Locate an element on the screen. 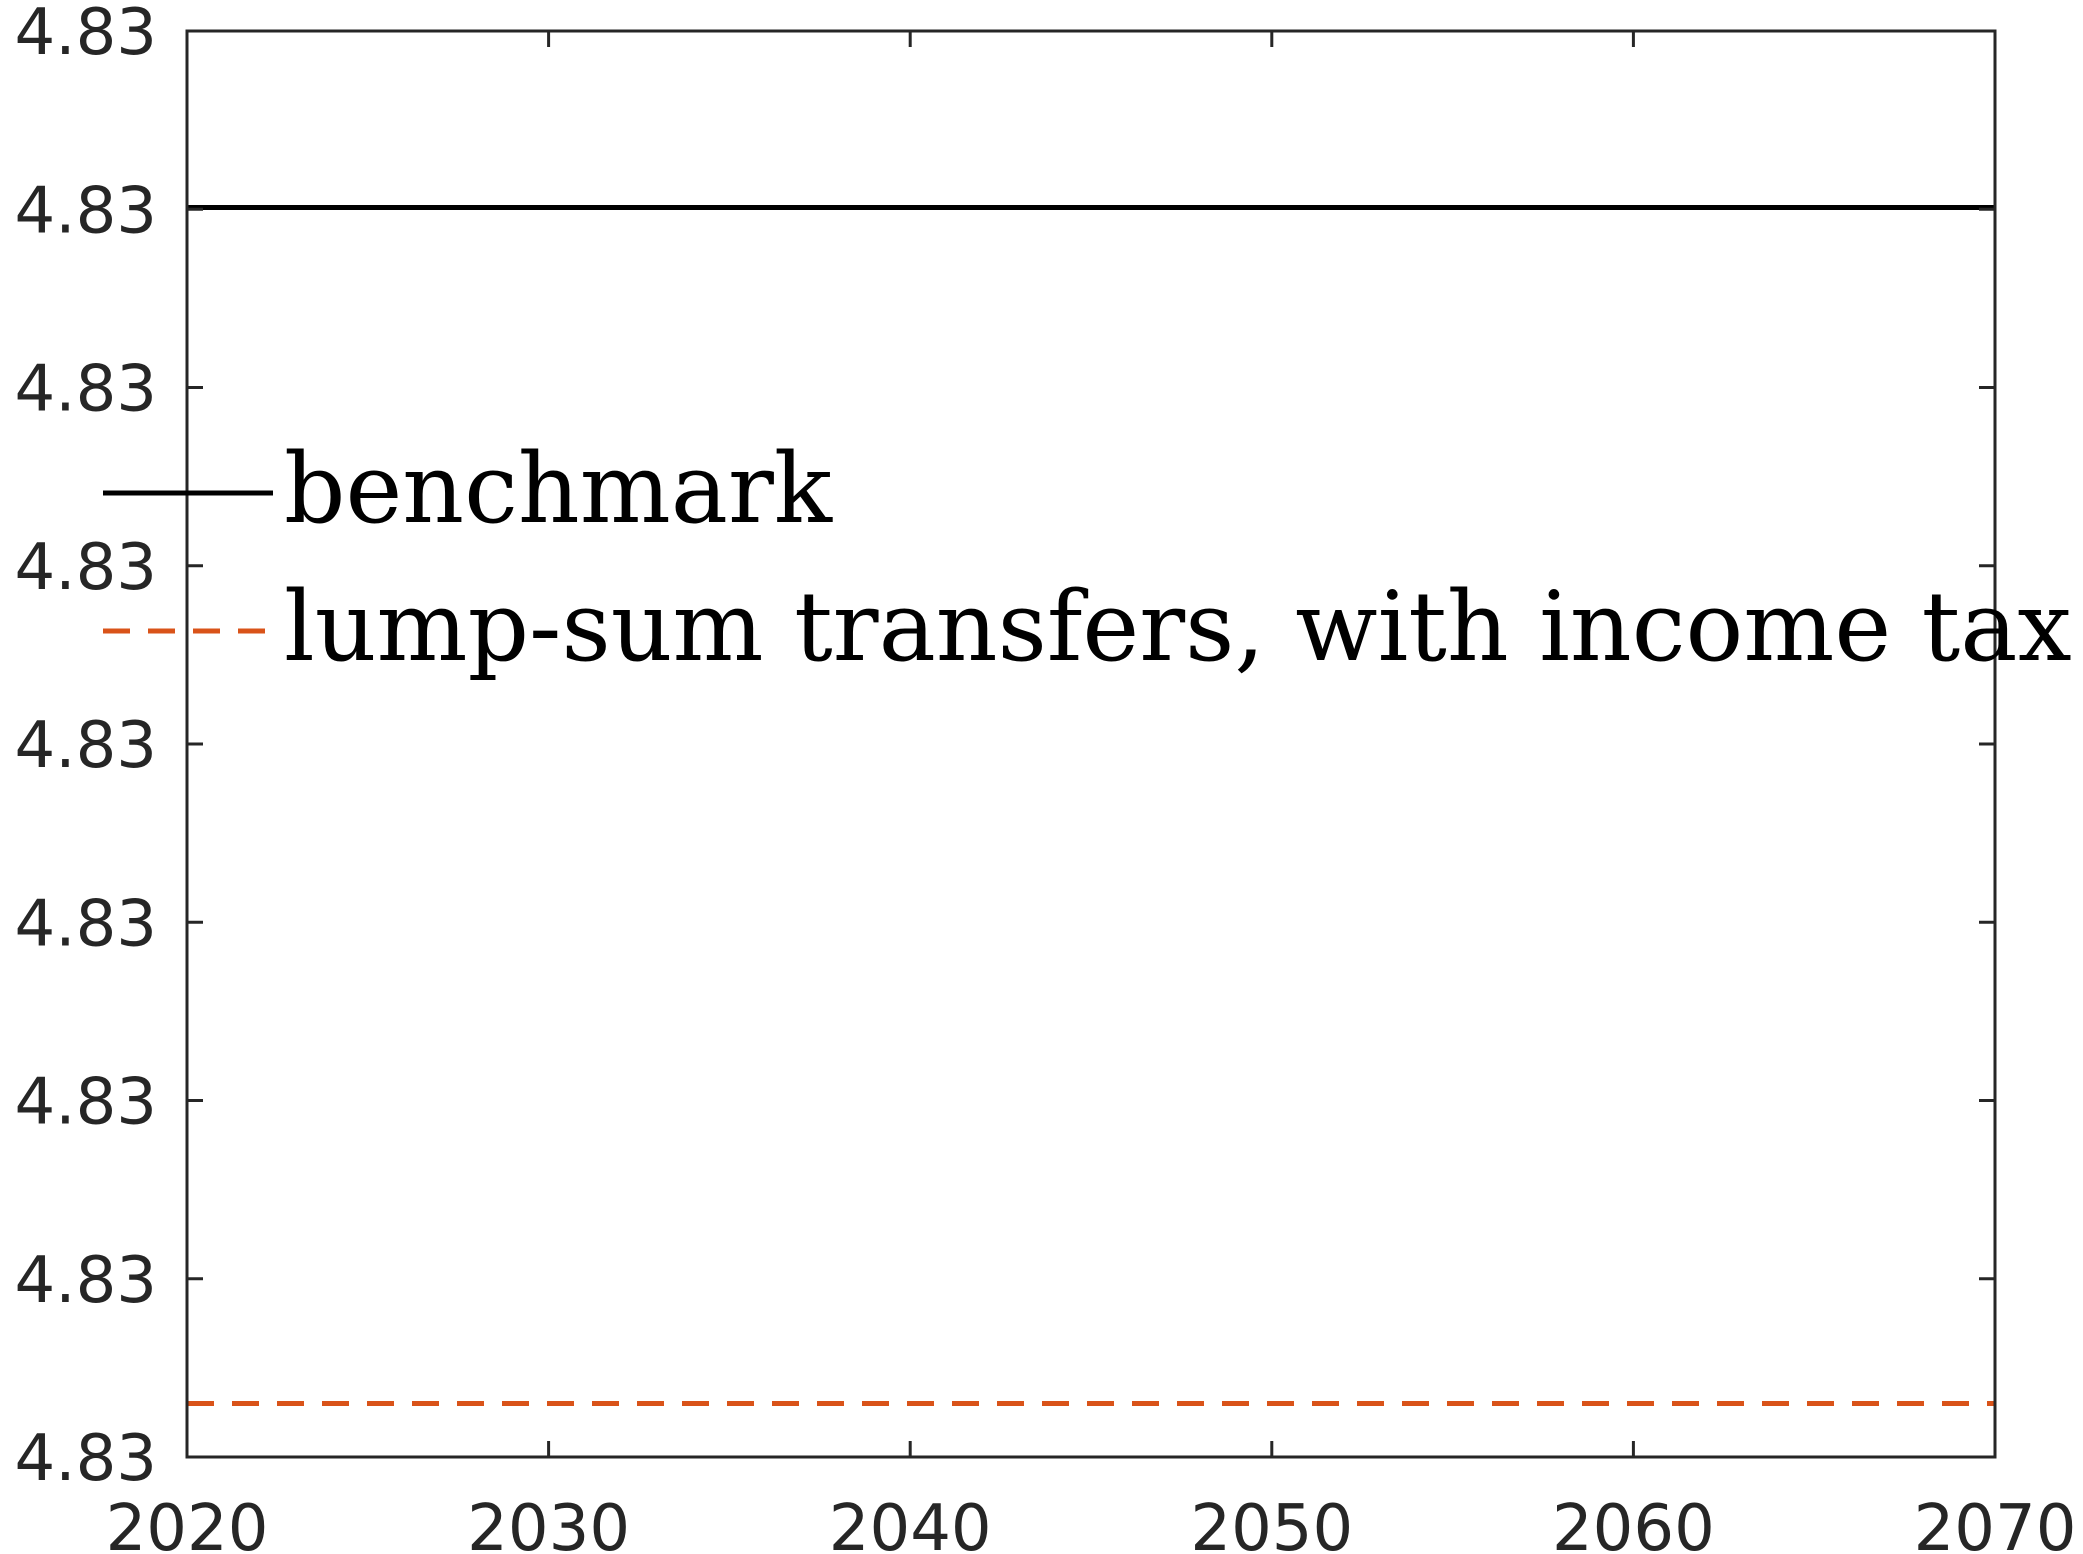 This screenshot has width=2083, height=1554. x-tick-label: 2050 is located at coordinates (1271, 1523).